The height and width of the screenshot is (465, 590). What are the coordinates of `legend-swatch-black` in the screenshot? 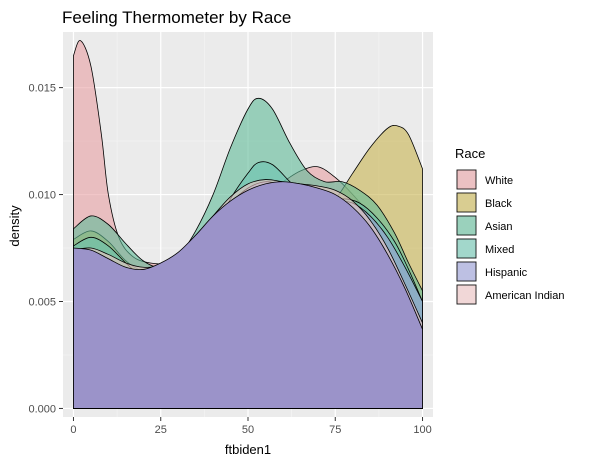 It's located at (466, 202).